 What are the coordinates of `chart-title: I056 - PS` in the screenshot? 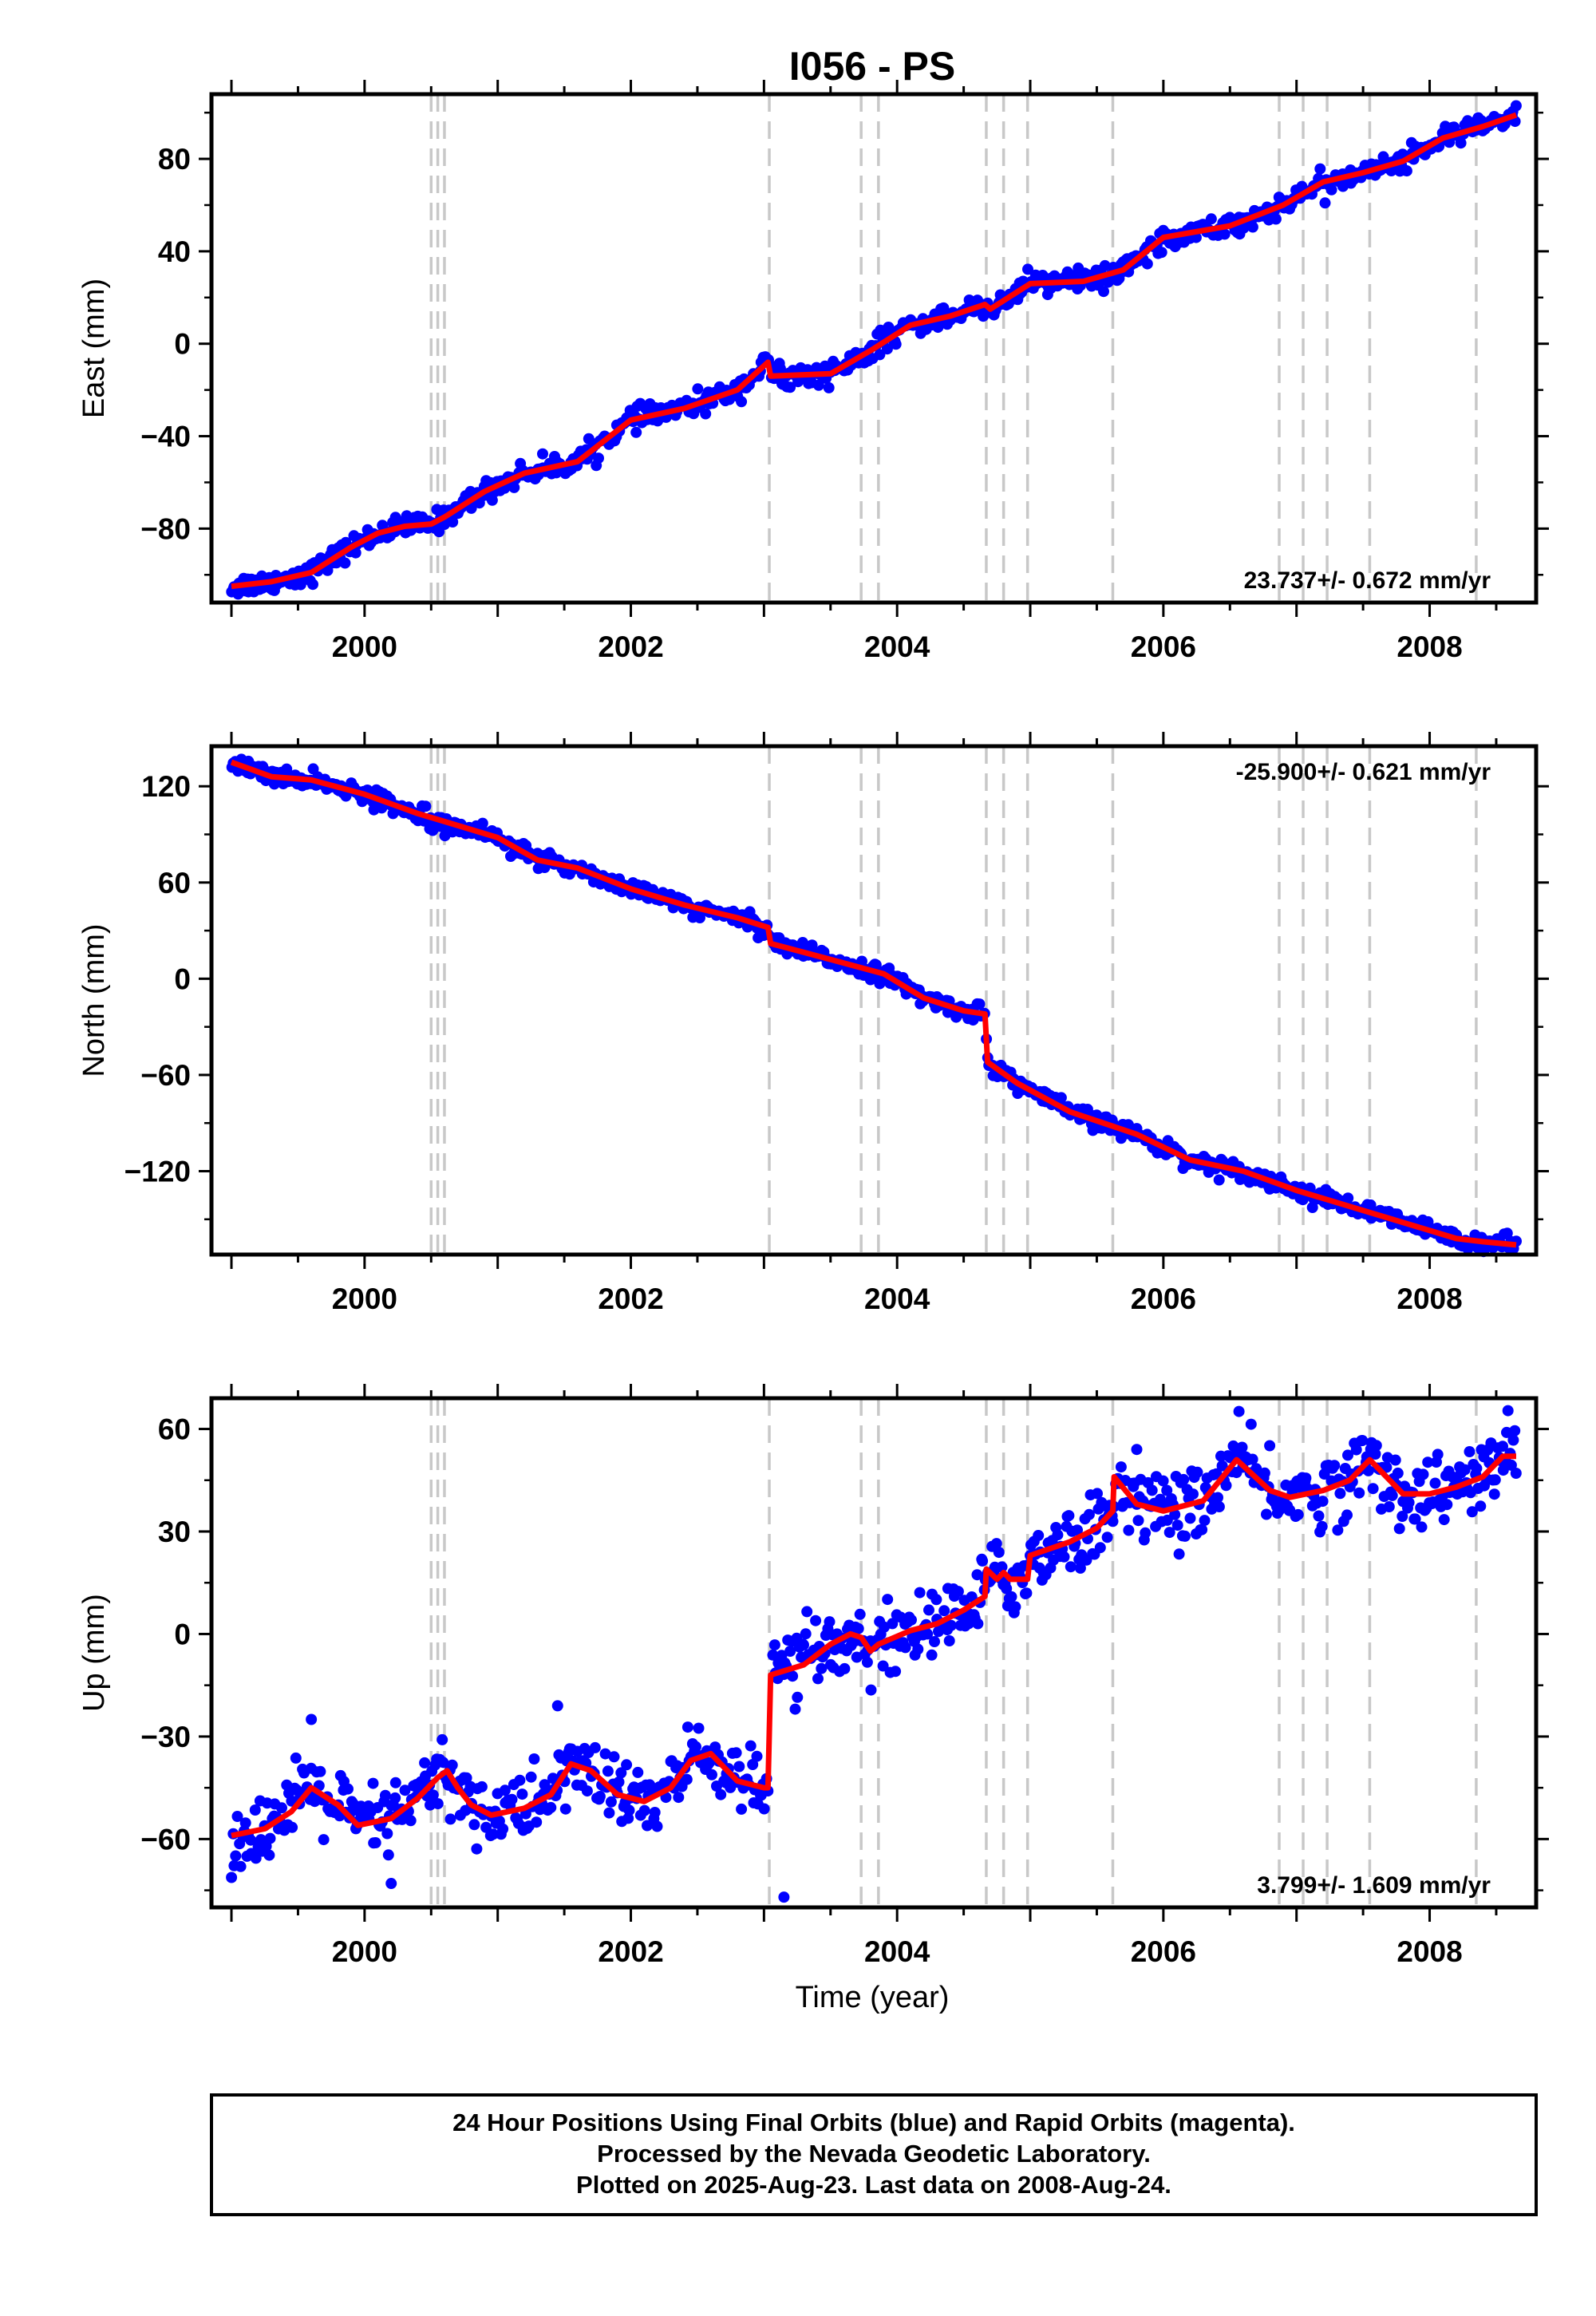 It's located at (872, 66).